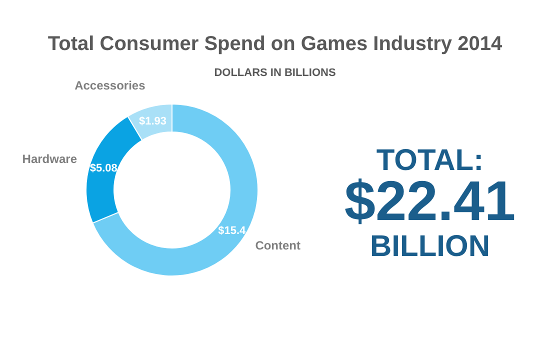 The image size is (550, 340). Describe the element at coordinates (50, 159) in the screenshot. I see `slice-label: Hardware` at that location.